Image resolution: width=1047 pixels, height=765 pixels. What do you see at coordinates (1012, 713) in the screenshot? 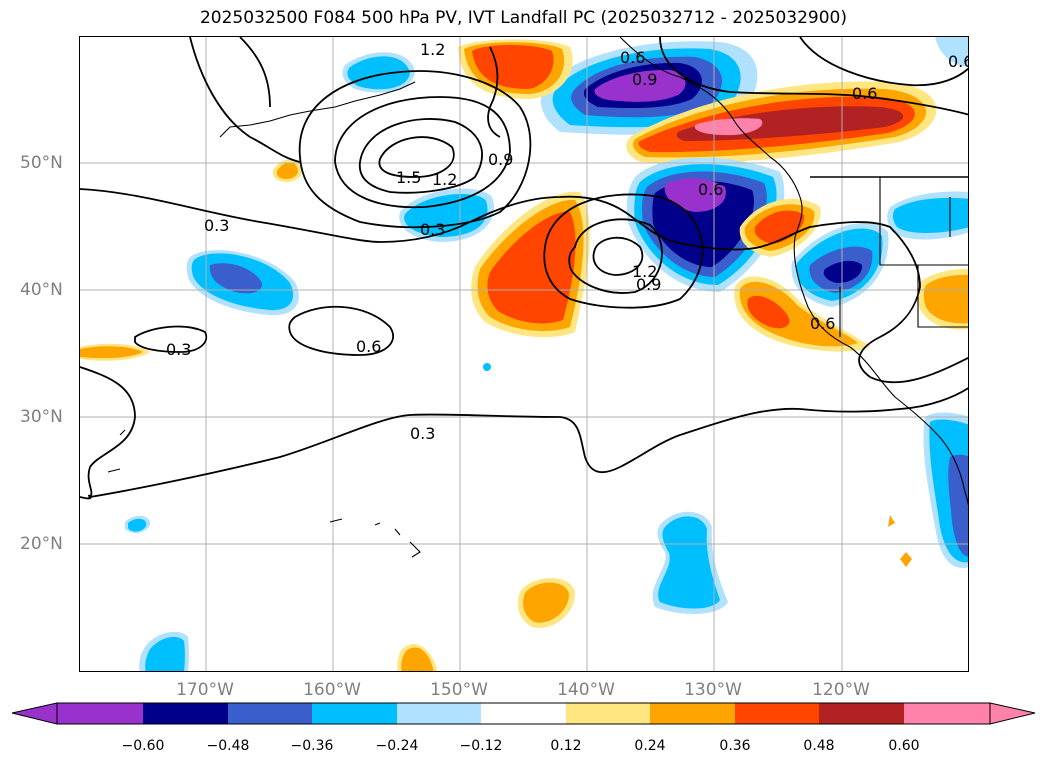
I see `colorbar-extend-high` at bounding box center [1012, 713].